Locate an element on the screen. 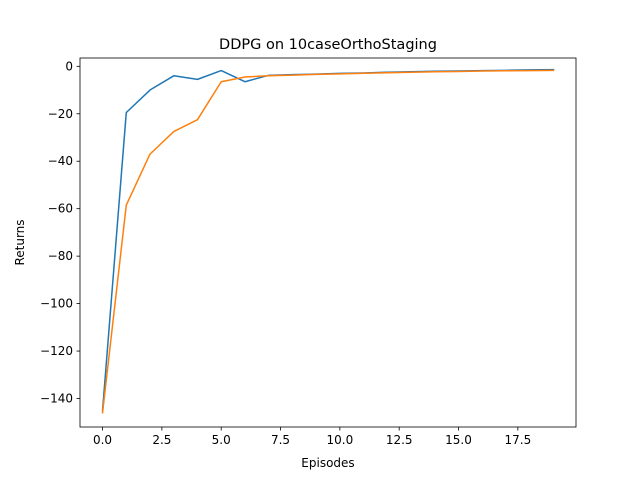 This screenshot has height=480, width=640. y-tick-label: 0 is located at coordinates (69, 66).